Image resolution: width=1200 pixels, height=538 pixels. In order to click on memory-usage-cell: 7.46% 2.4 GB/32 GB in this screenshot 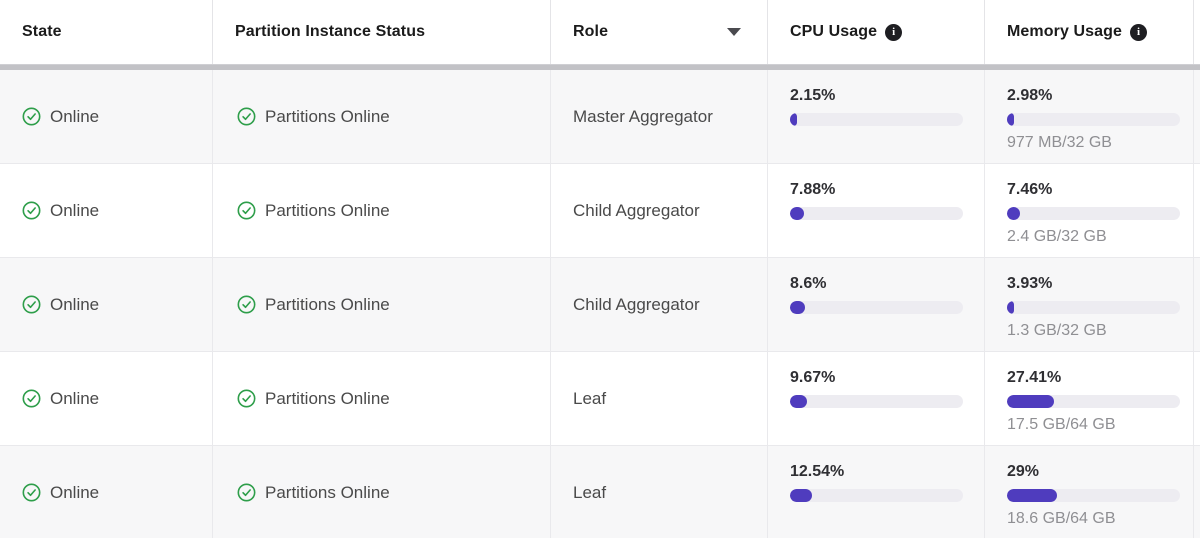, I will do `click(1089, 210)`.